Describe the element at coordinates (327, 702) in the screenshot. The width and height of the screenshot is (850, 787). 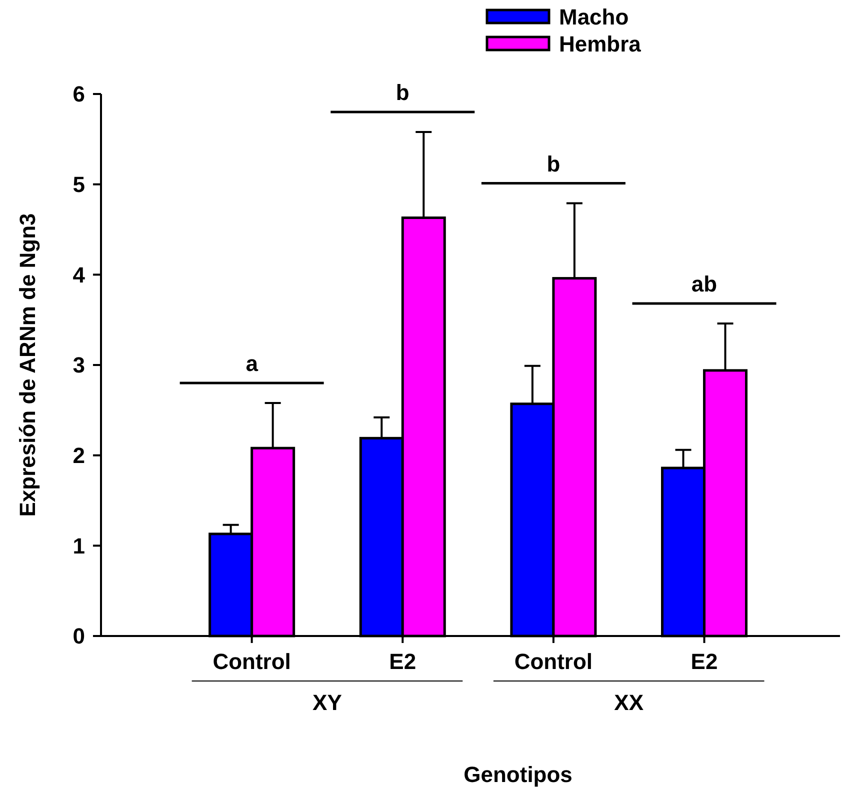
I see `text: XY` at that location.